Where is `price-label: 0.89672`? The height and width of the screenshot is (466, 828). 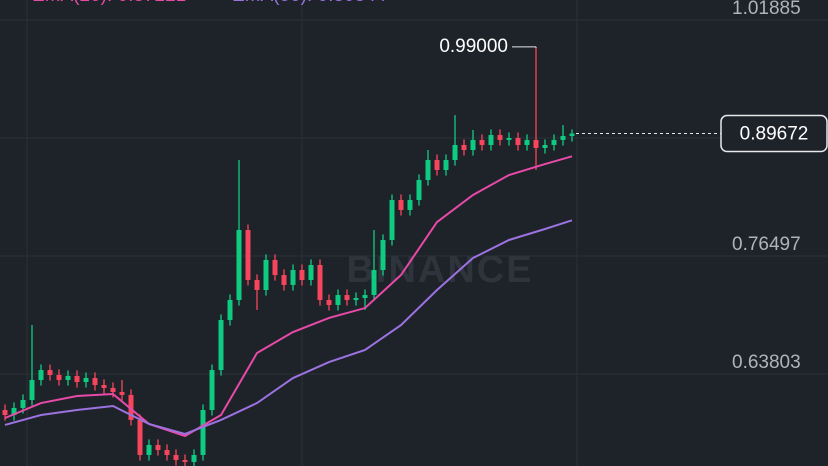
price-label: 0.89672 is located at coordinates (774, 134).